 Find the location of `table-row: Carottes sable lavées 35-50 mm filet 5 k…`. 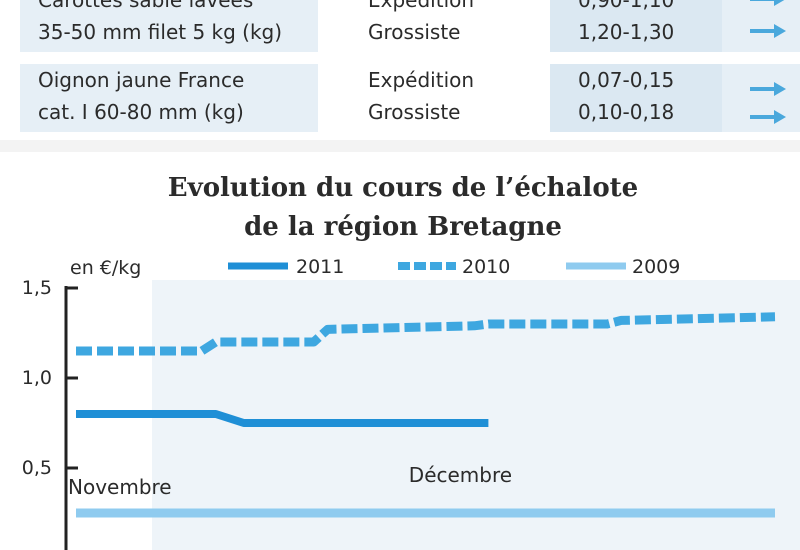

table-row: Carottes sable lavées 35-50 mm filet 5 k… is located at coordinates (400, 26).